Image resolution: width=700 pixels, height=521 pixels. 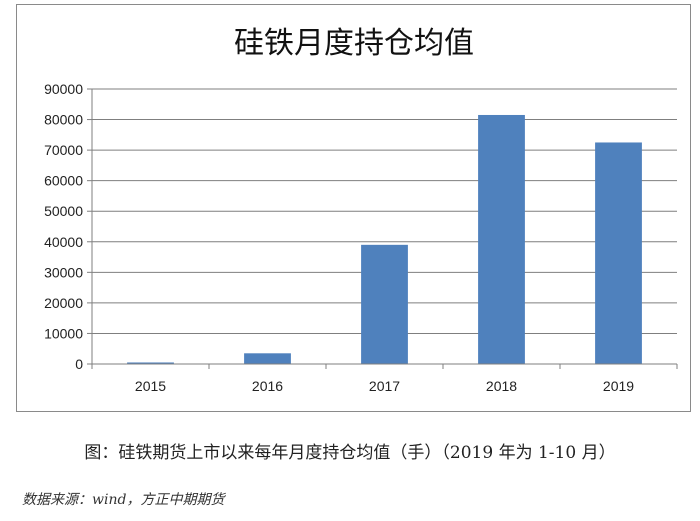 I want to click on y-tick-label: 60000, so click(x=63, y=181).